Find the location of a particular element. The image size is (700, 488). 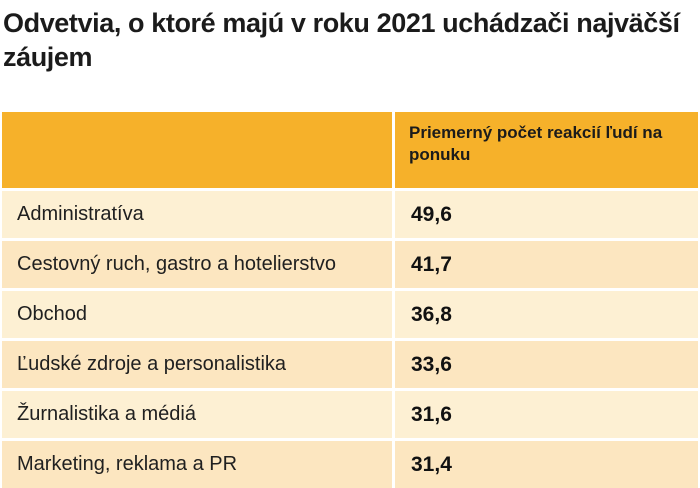

row-category: Obchod is located at coordinates (52, 314).